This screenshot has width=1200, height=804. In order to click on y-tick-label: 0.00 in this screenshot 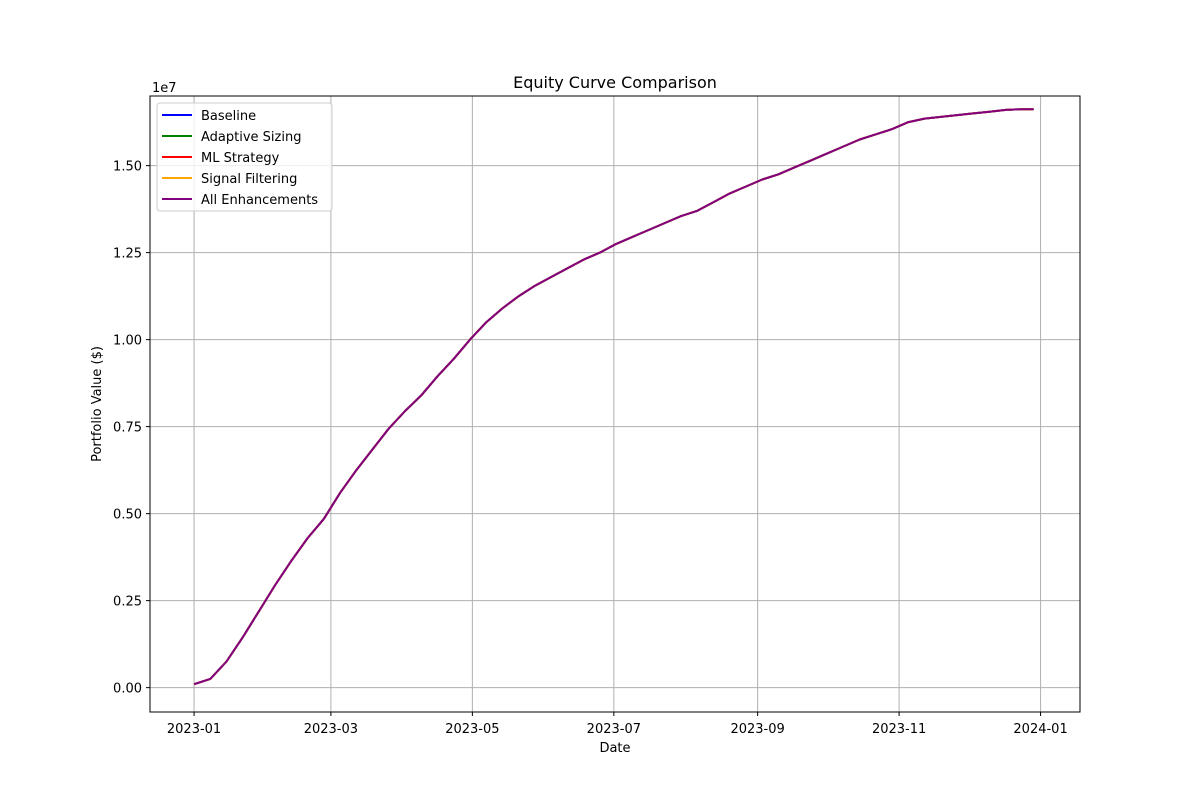, I will do `click(127, 689)`.